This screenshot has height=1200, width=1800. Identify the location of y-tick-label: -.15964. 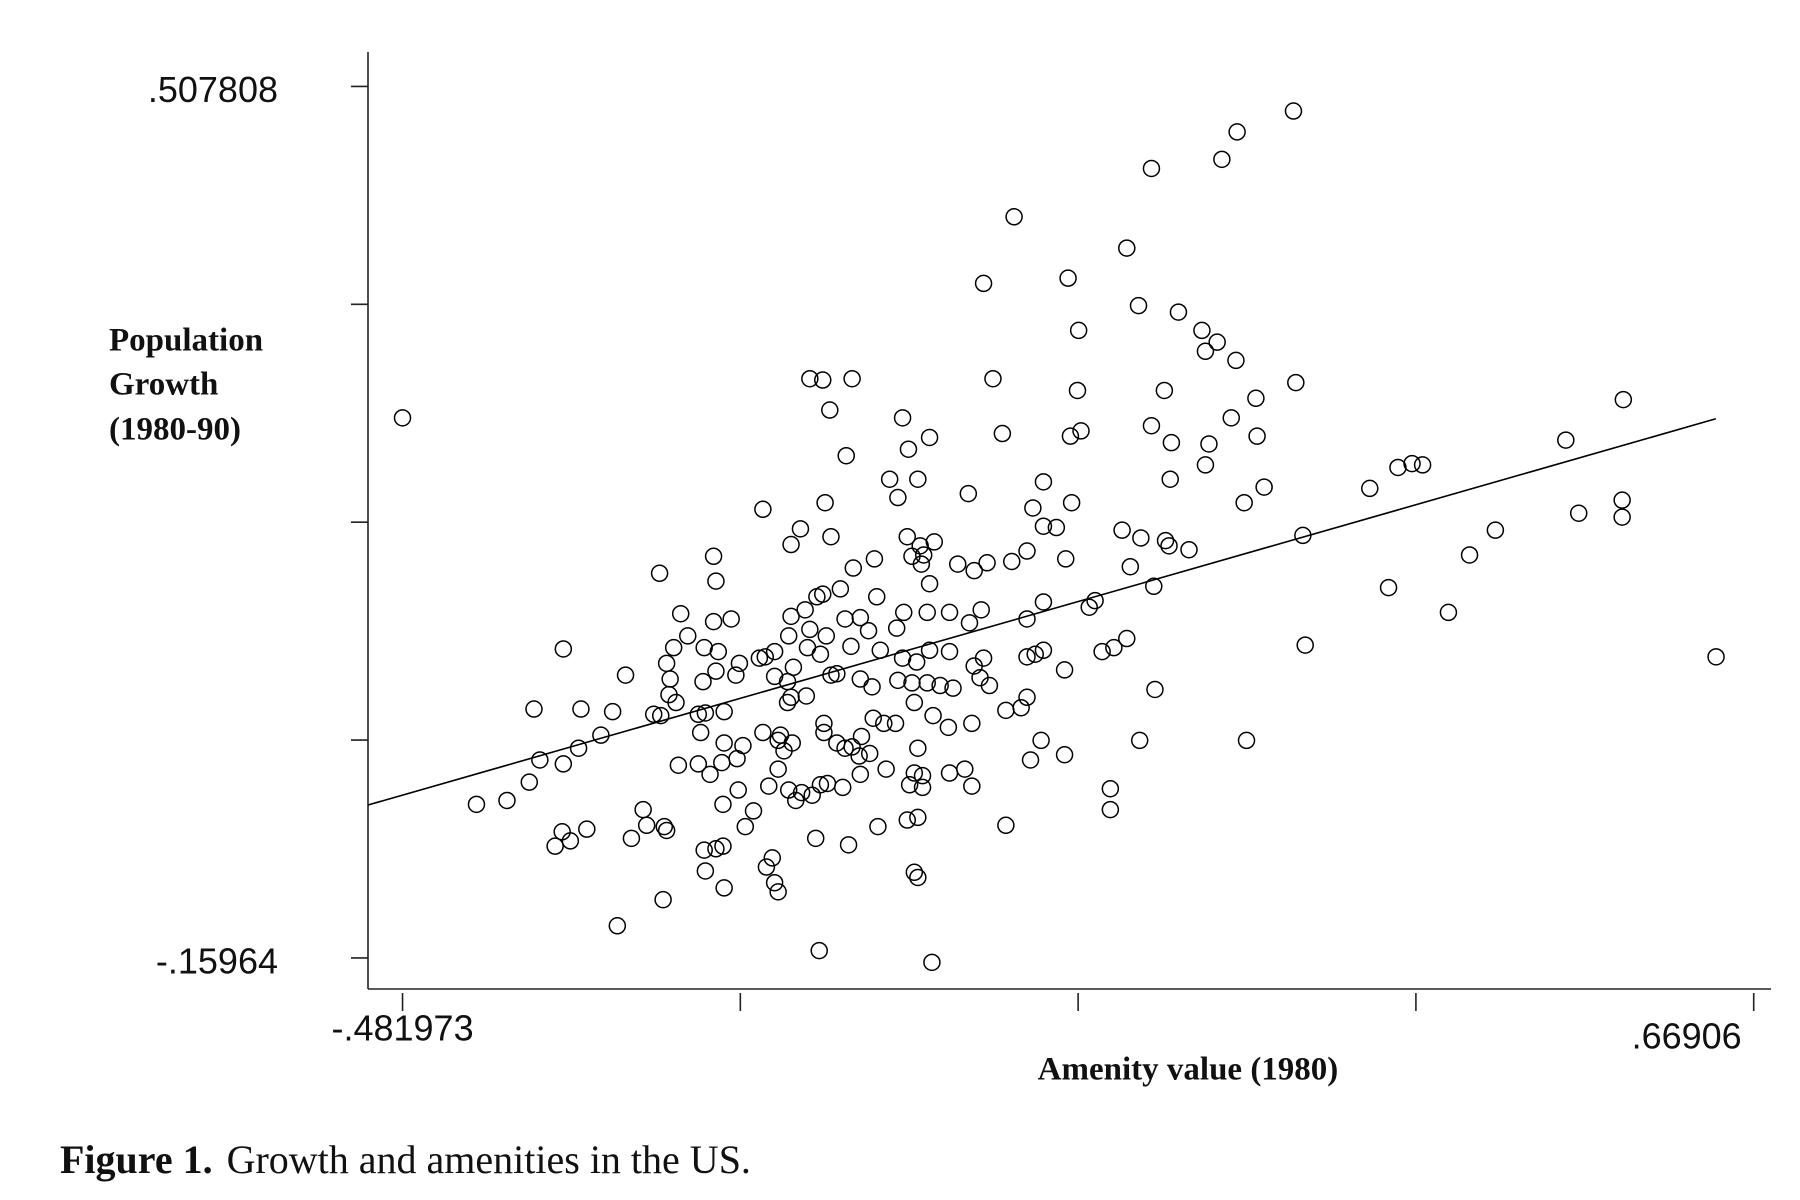
(217, 960).